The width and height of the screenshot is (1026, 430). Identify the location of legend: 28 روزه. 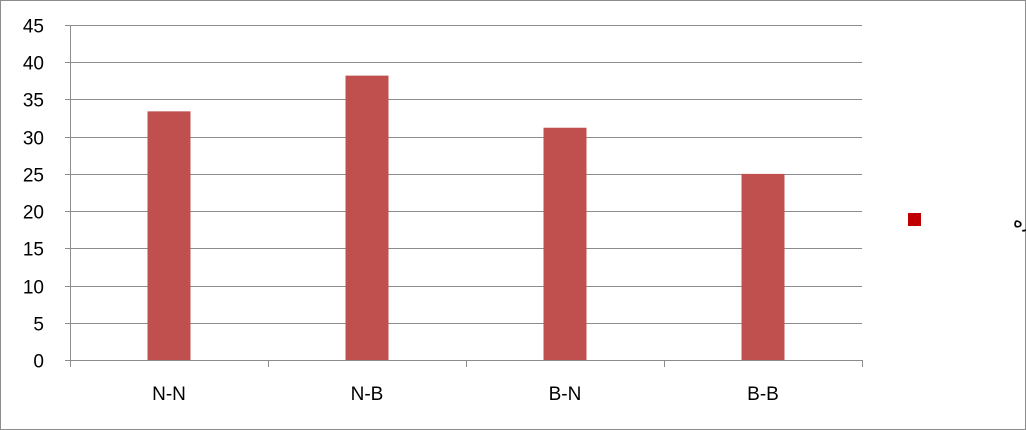
(967, 221).